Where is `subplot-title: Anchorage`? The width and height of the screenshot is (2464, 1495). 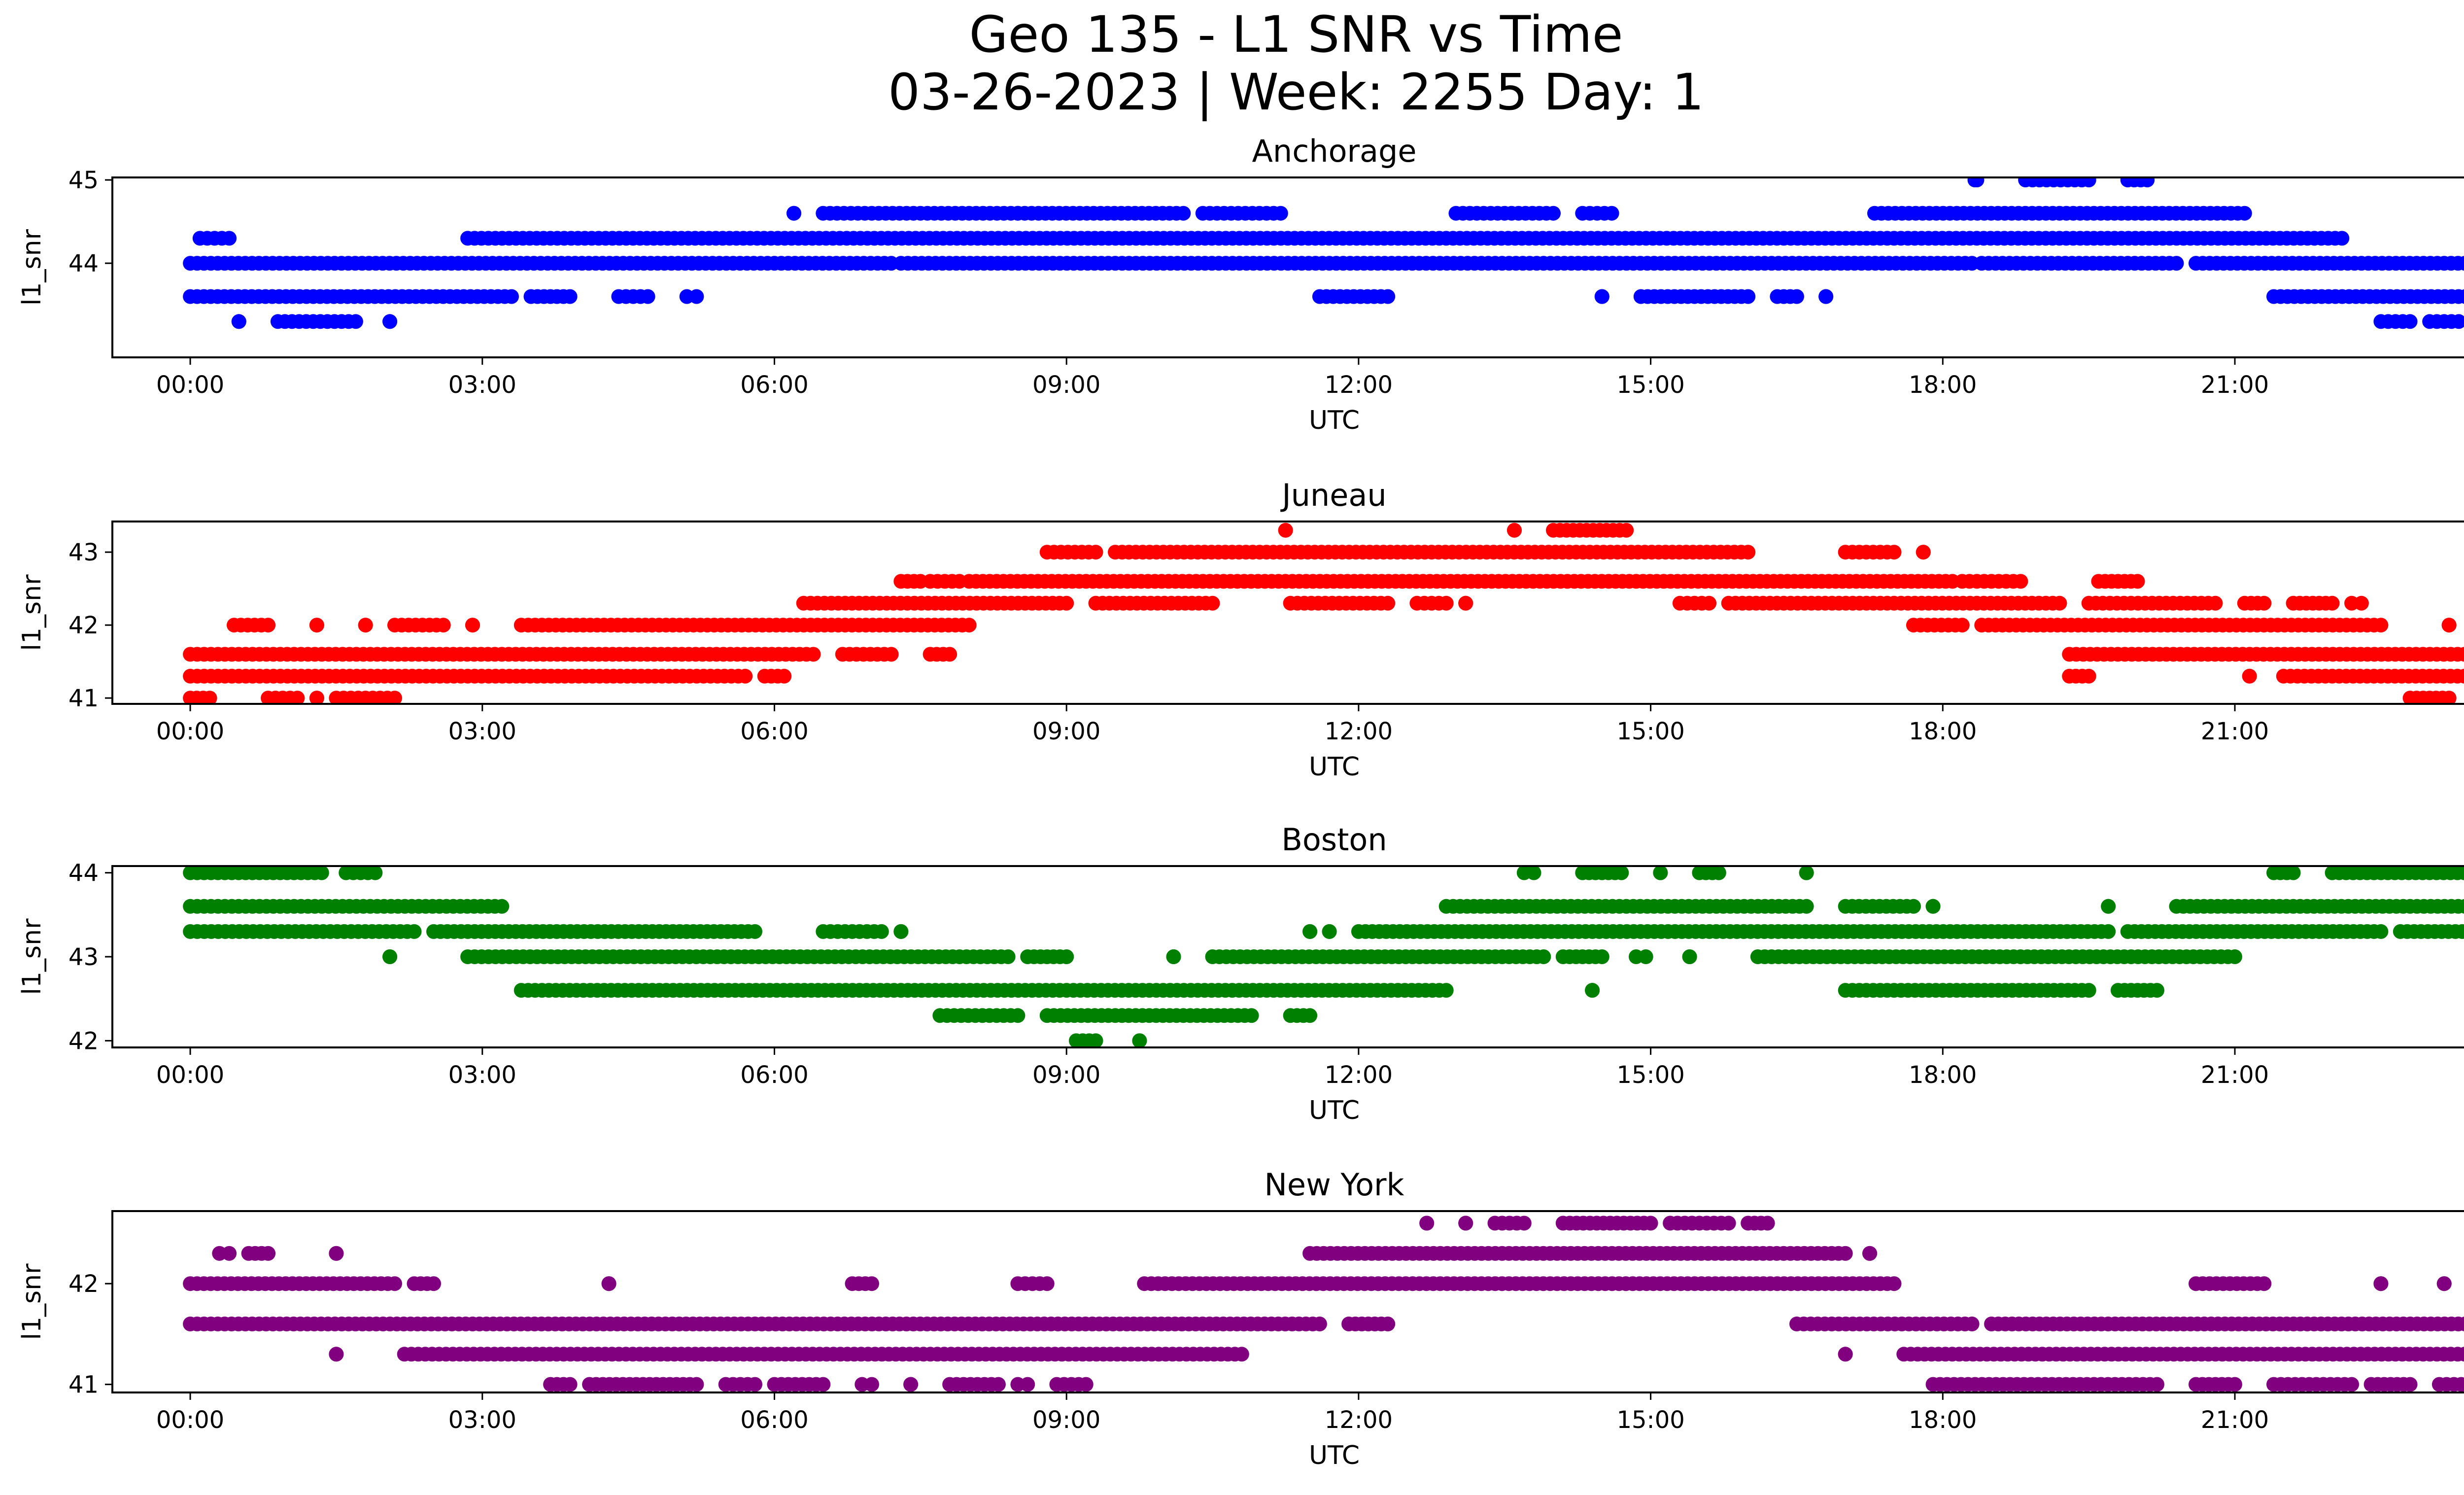
subplot-title: Anchorage is located at coordinates (1334, 151).